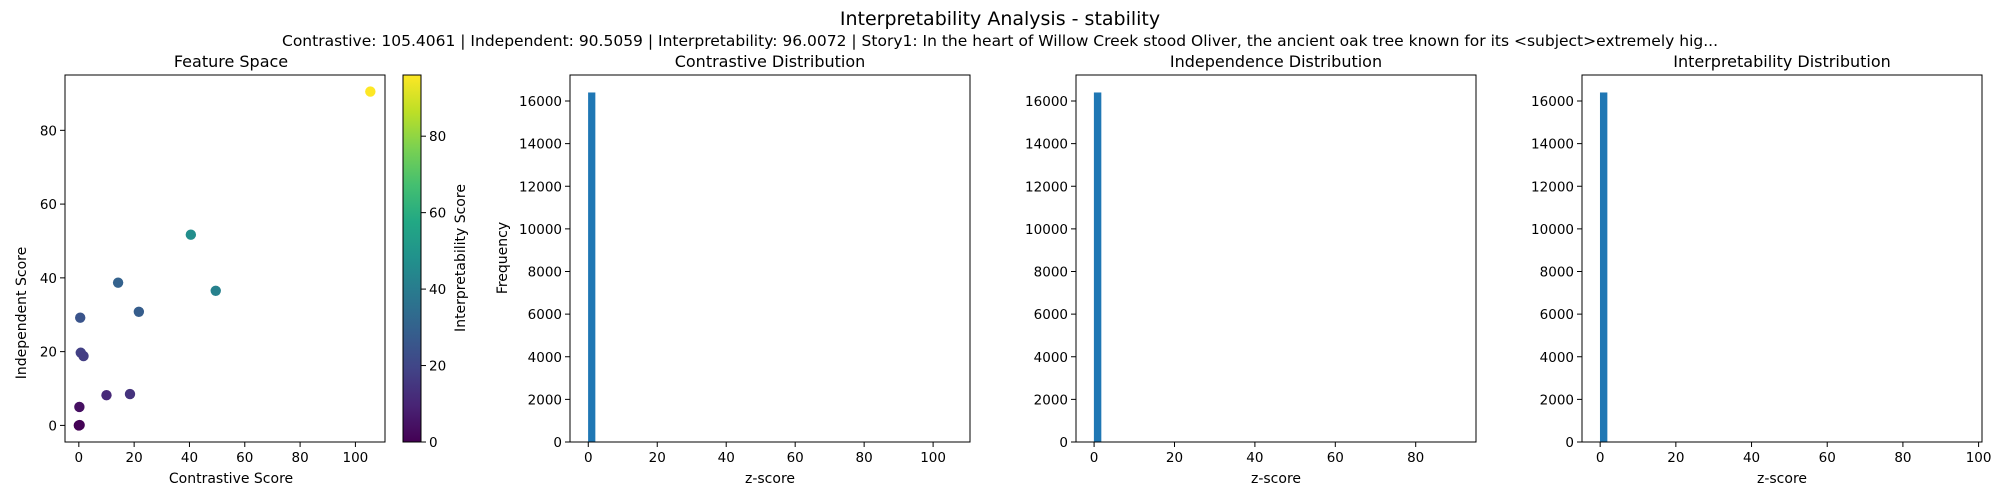 Image resolution: width=2000 pixels, height=500 pixels. I want to click on interpretability-plot-frame, so click(1782, 258).